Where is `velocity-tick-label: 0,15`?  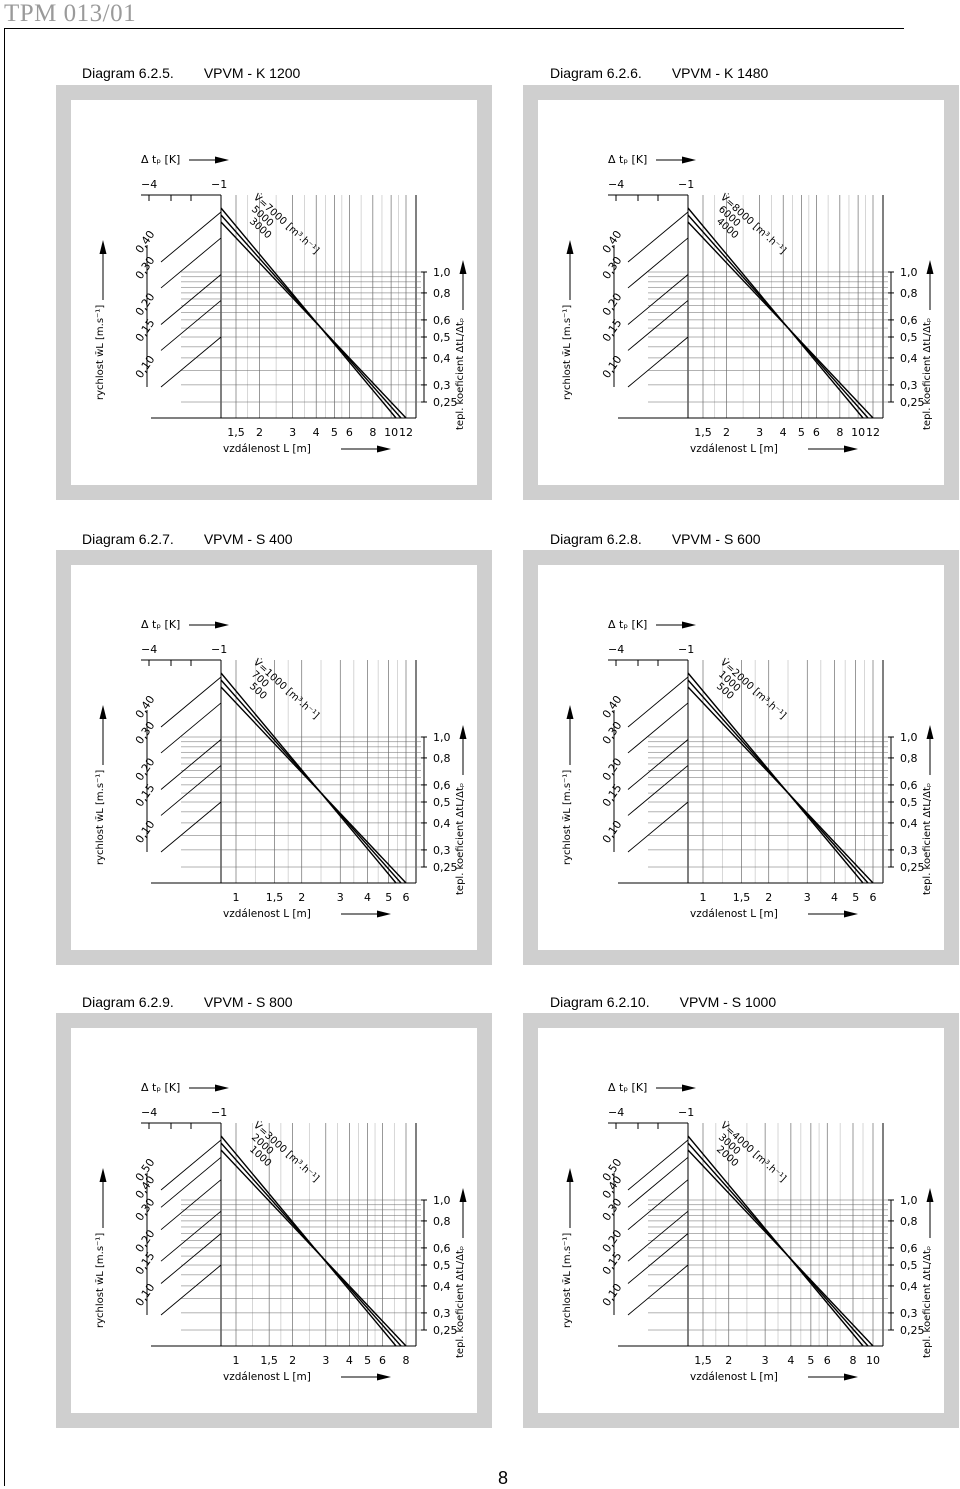
velocity-tick-label: 0,15 is located at coordinates (145, 796).